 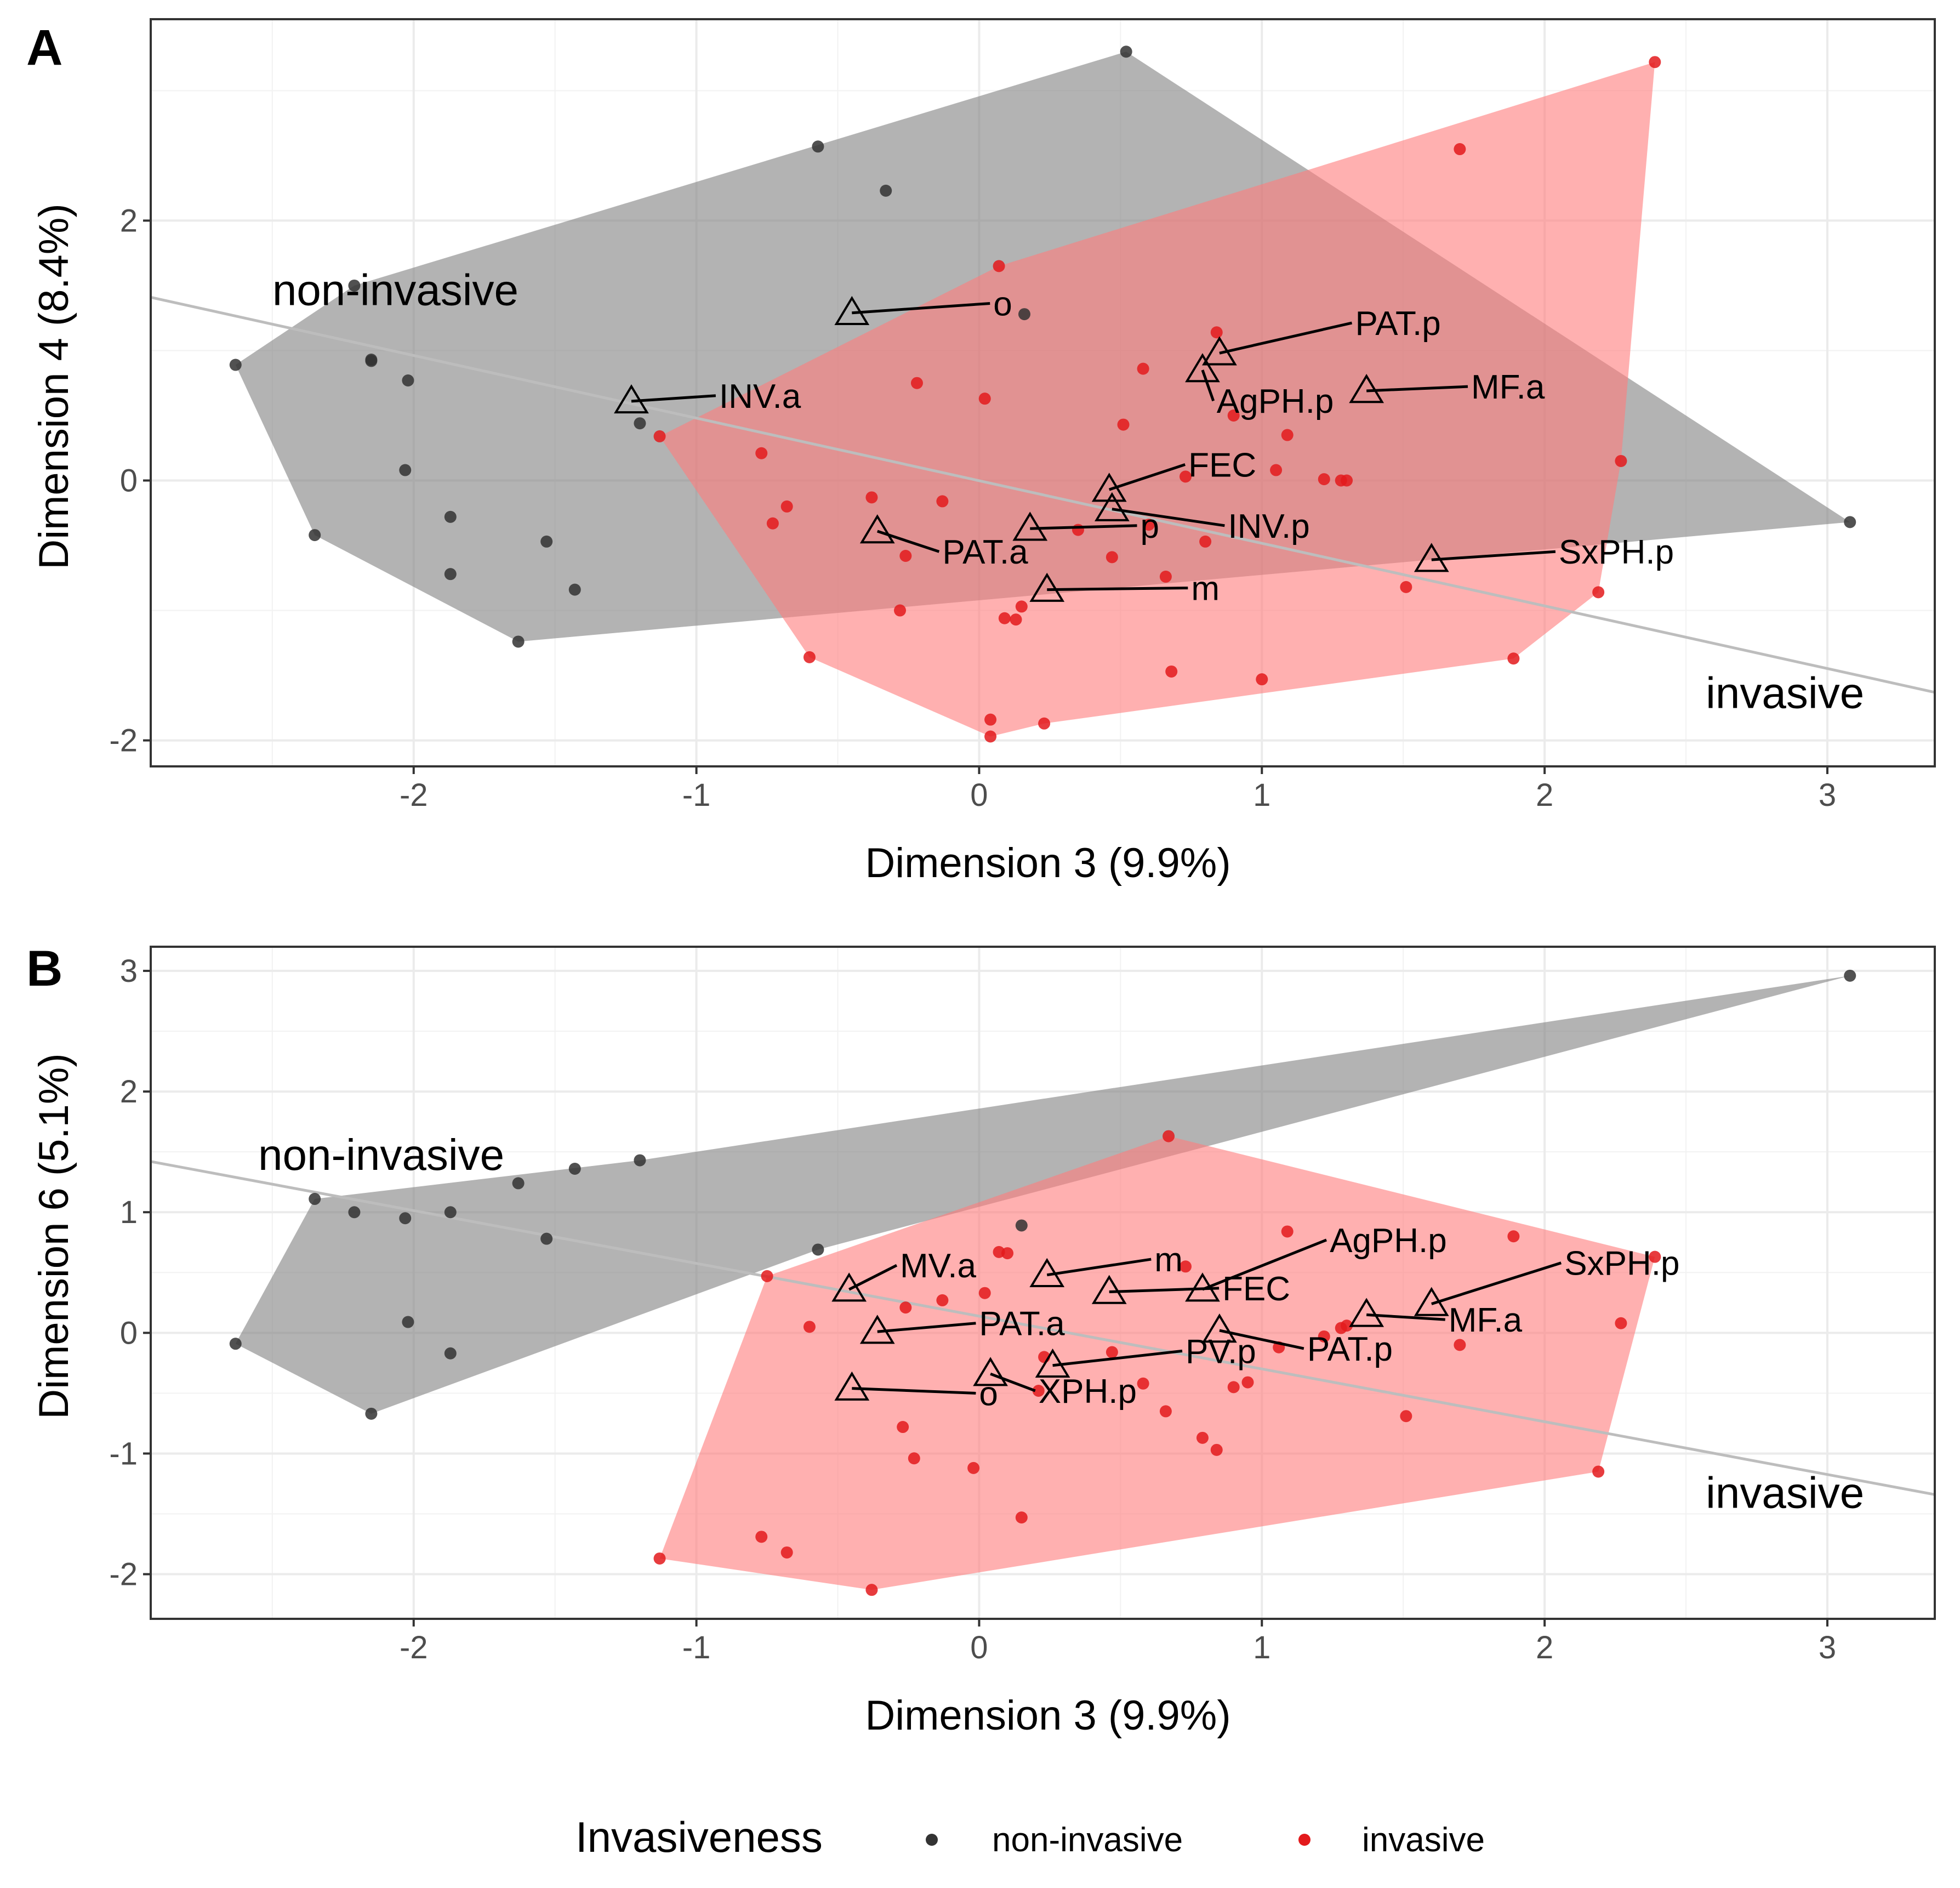 What do you see at coordinates (1256, 1289) in the screenshot?
I see `variable-label-FEC: FEC` at bounding box center [1256, 1289].